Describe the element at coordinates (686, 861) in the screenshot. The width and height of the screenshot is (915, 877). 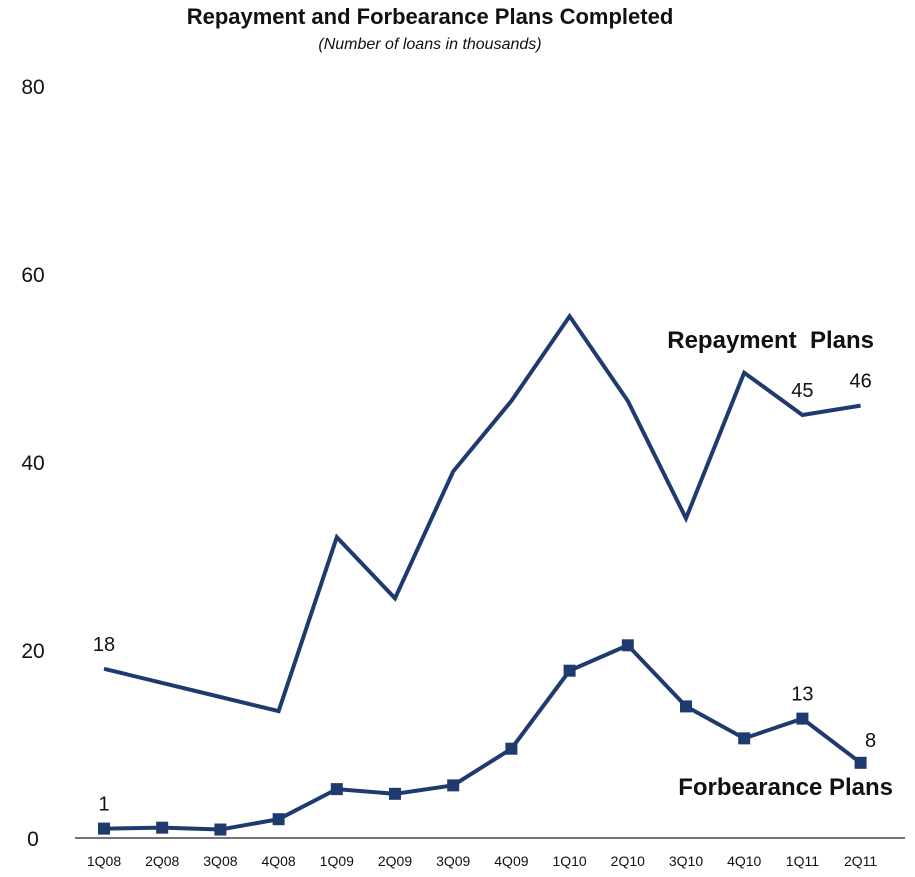
I see `x-tick-label: 3Q10` at that location.